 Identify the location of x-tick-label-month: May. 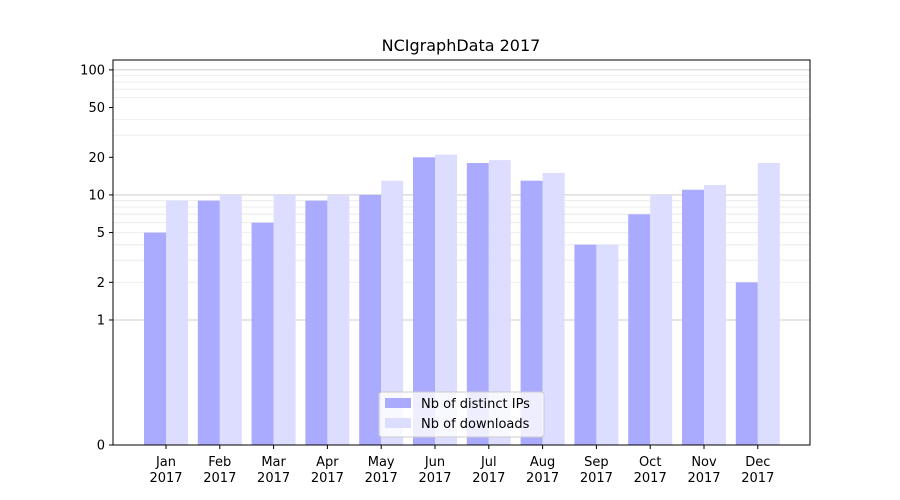
(381, 462).